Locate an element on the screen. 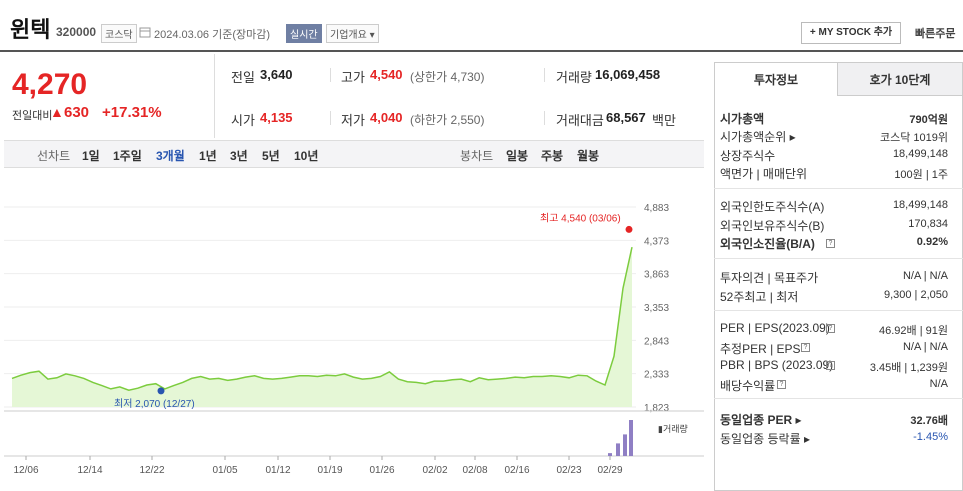 This screenshot has height=491, width=963. price-box is located at coordinates (107, 96).